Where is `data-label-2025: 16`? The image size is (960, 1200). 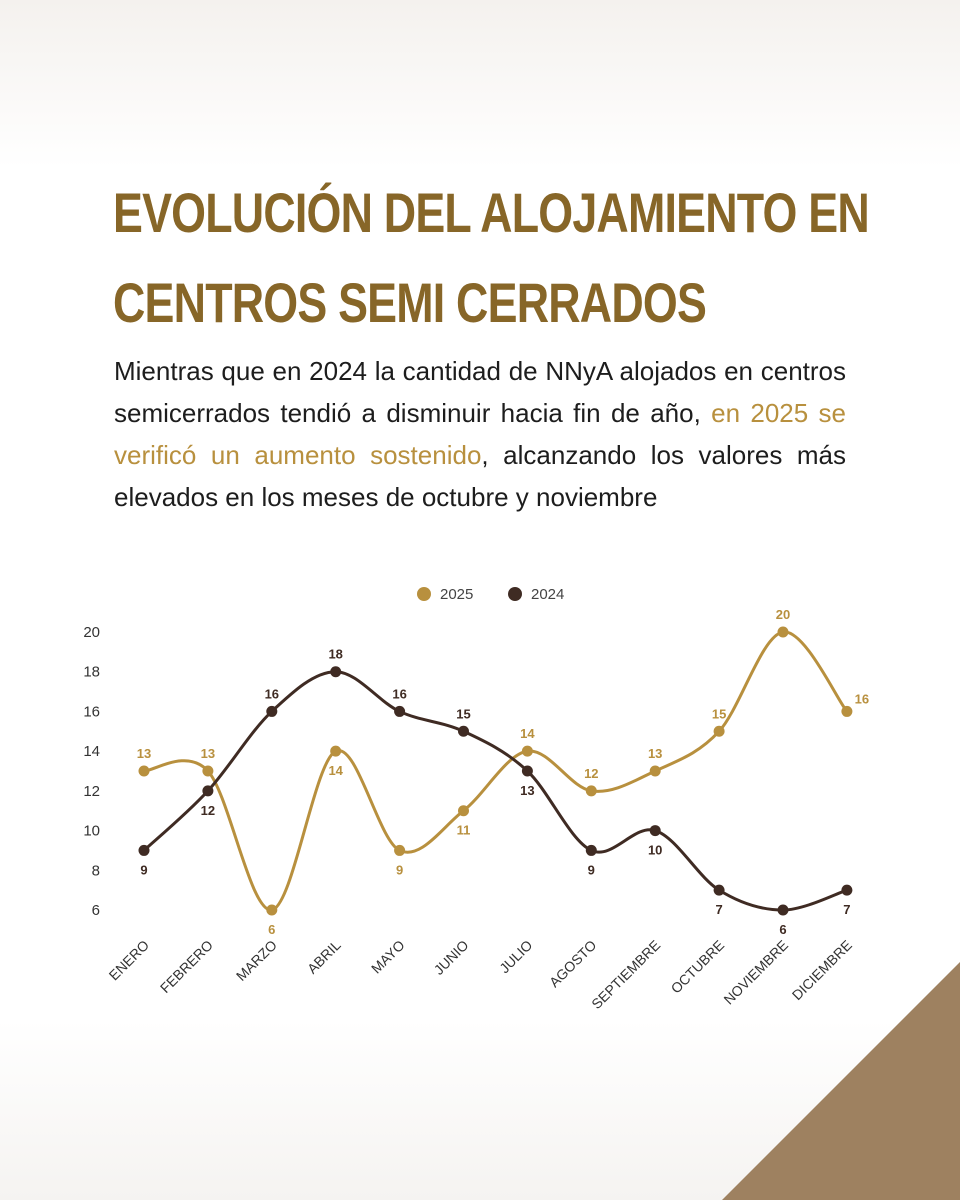
data-label-2025: 16 is located at coordinates (862, 698).